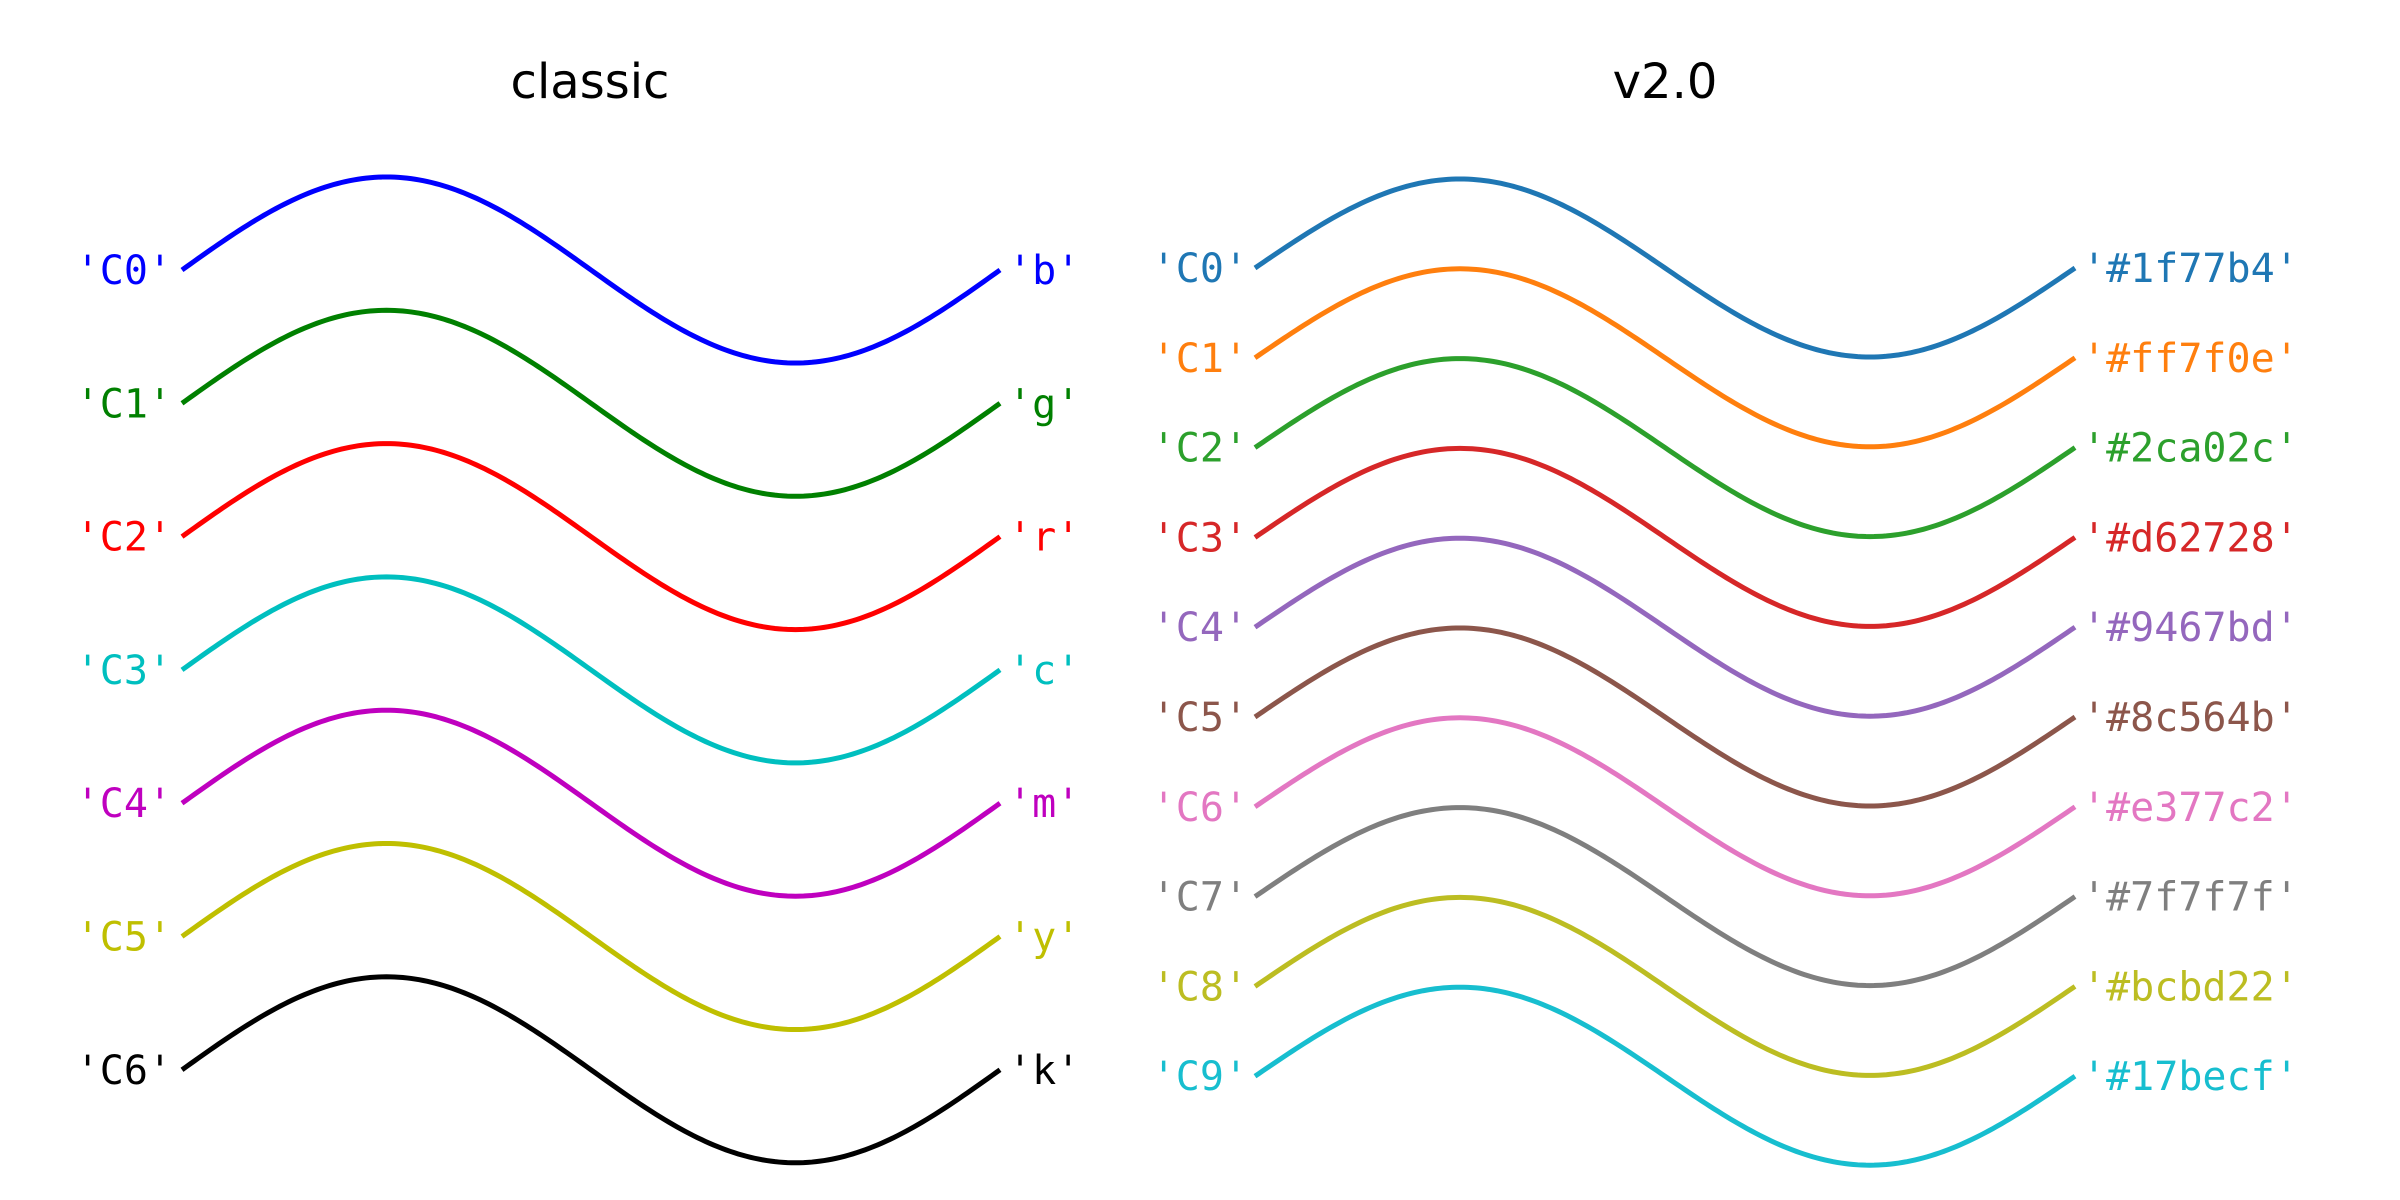 The image size is (2400, 1200). Describe the element at coordinates (1044, 804) in the screenshot. I see `color-code-label-classic-4: 'm'` at that location.